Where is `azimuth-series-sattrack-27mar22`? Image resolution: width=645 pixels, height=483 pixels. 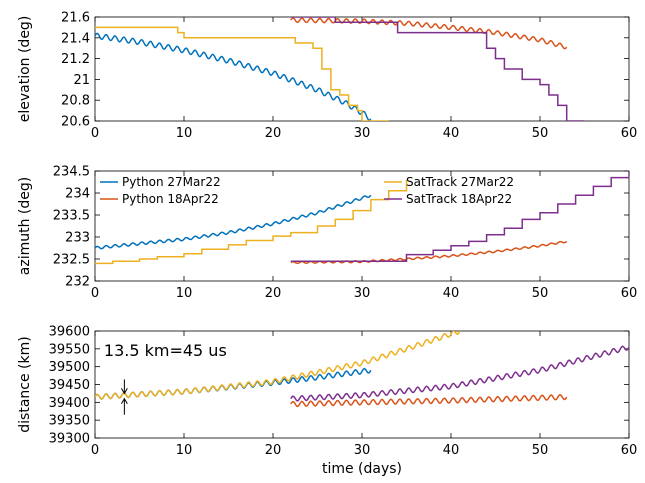 azimuth-series-sattrack-27mar22 is located at coordinates (251, 222).